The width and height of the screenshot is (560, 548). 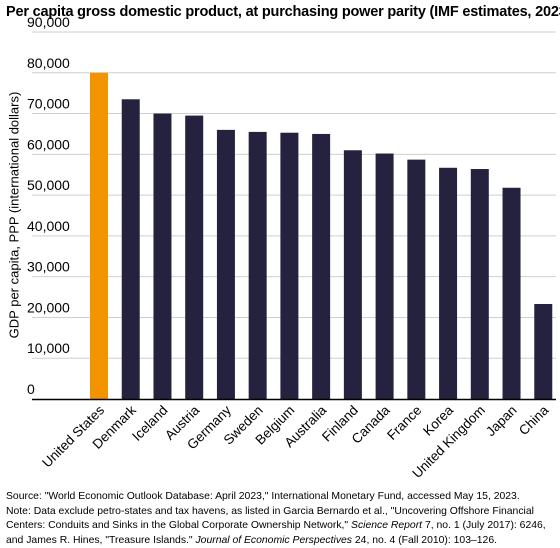 What do you see at coordinates (99, 236) in the screenshot?
I see `bar-united-states` at bounding box center [99, 236].